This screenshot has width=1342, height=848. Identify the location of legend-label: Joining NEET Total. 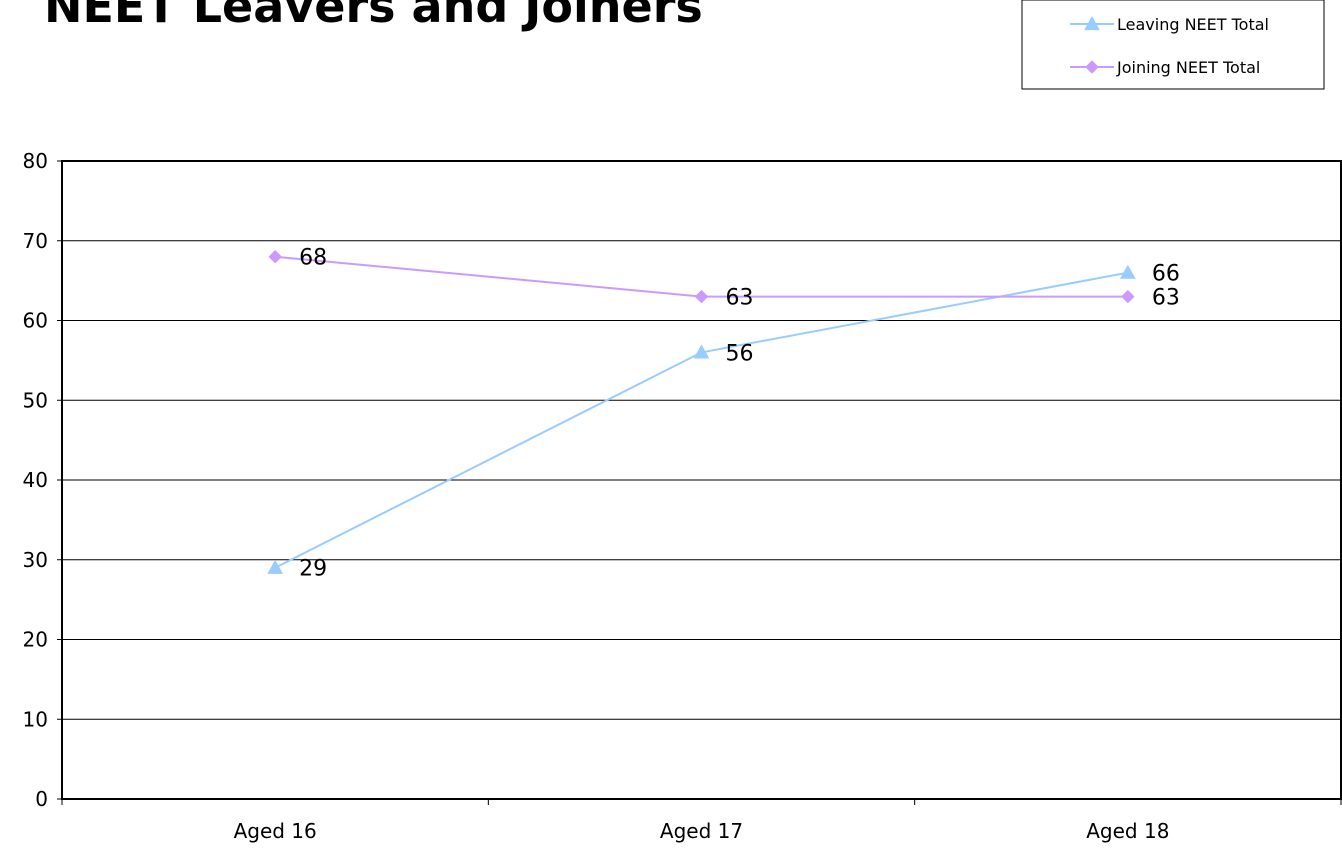
(1188, 67).